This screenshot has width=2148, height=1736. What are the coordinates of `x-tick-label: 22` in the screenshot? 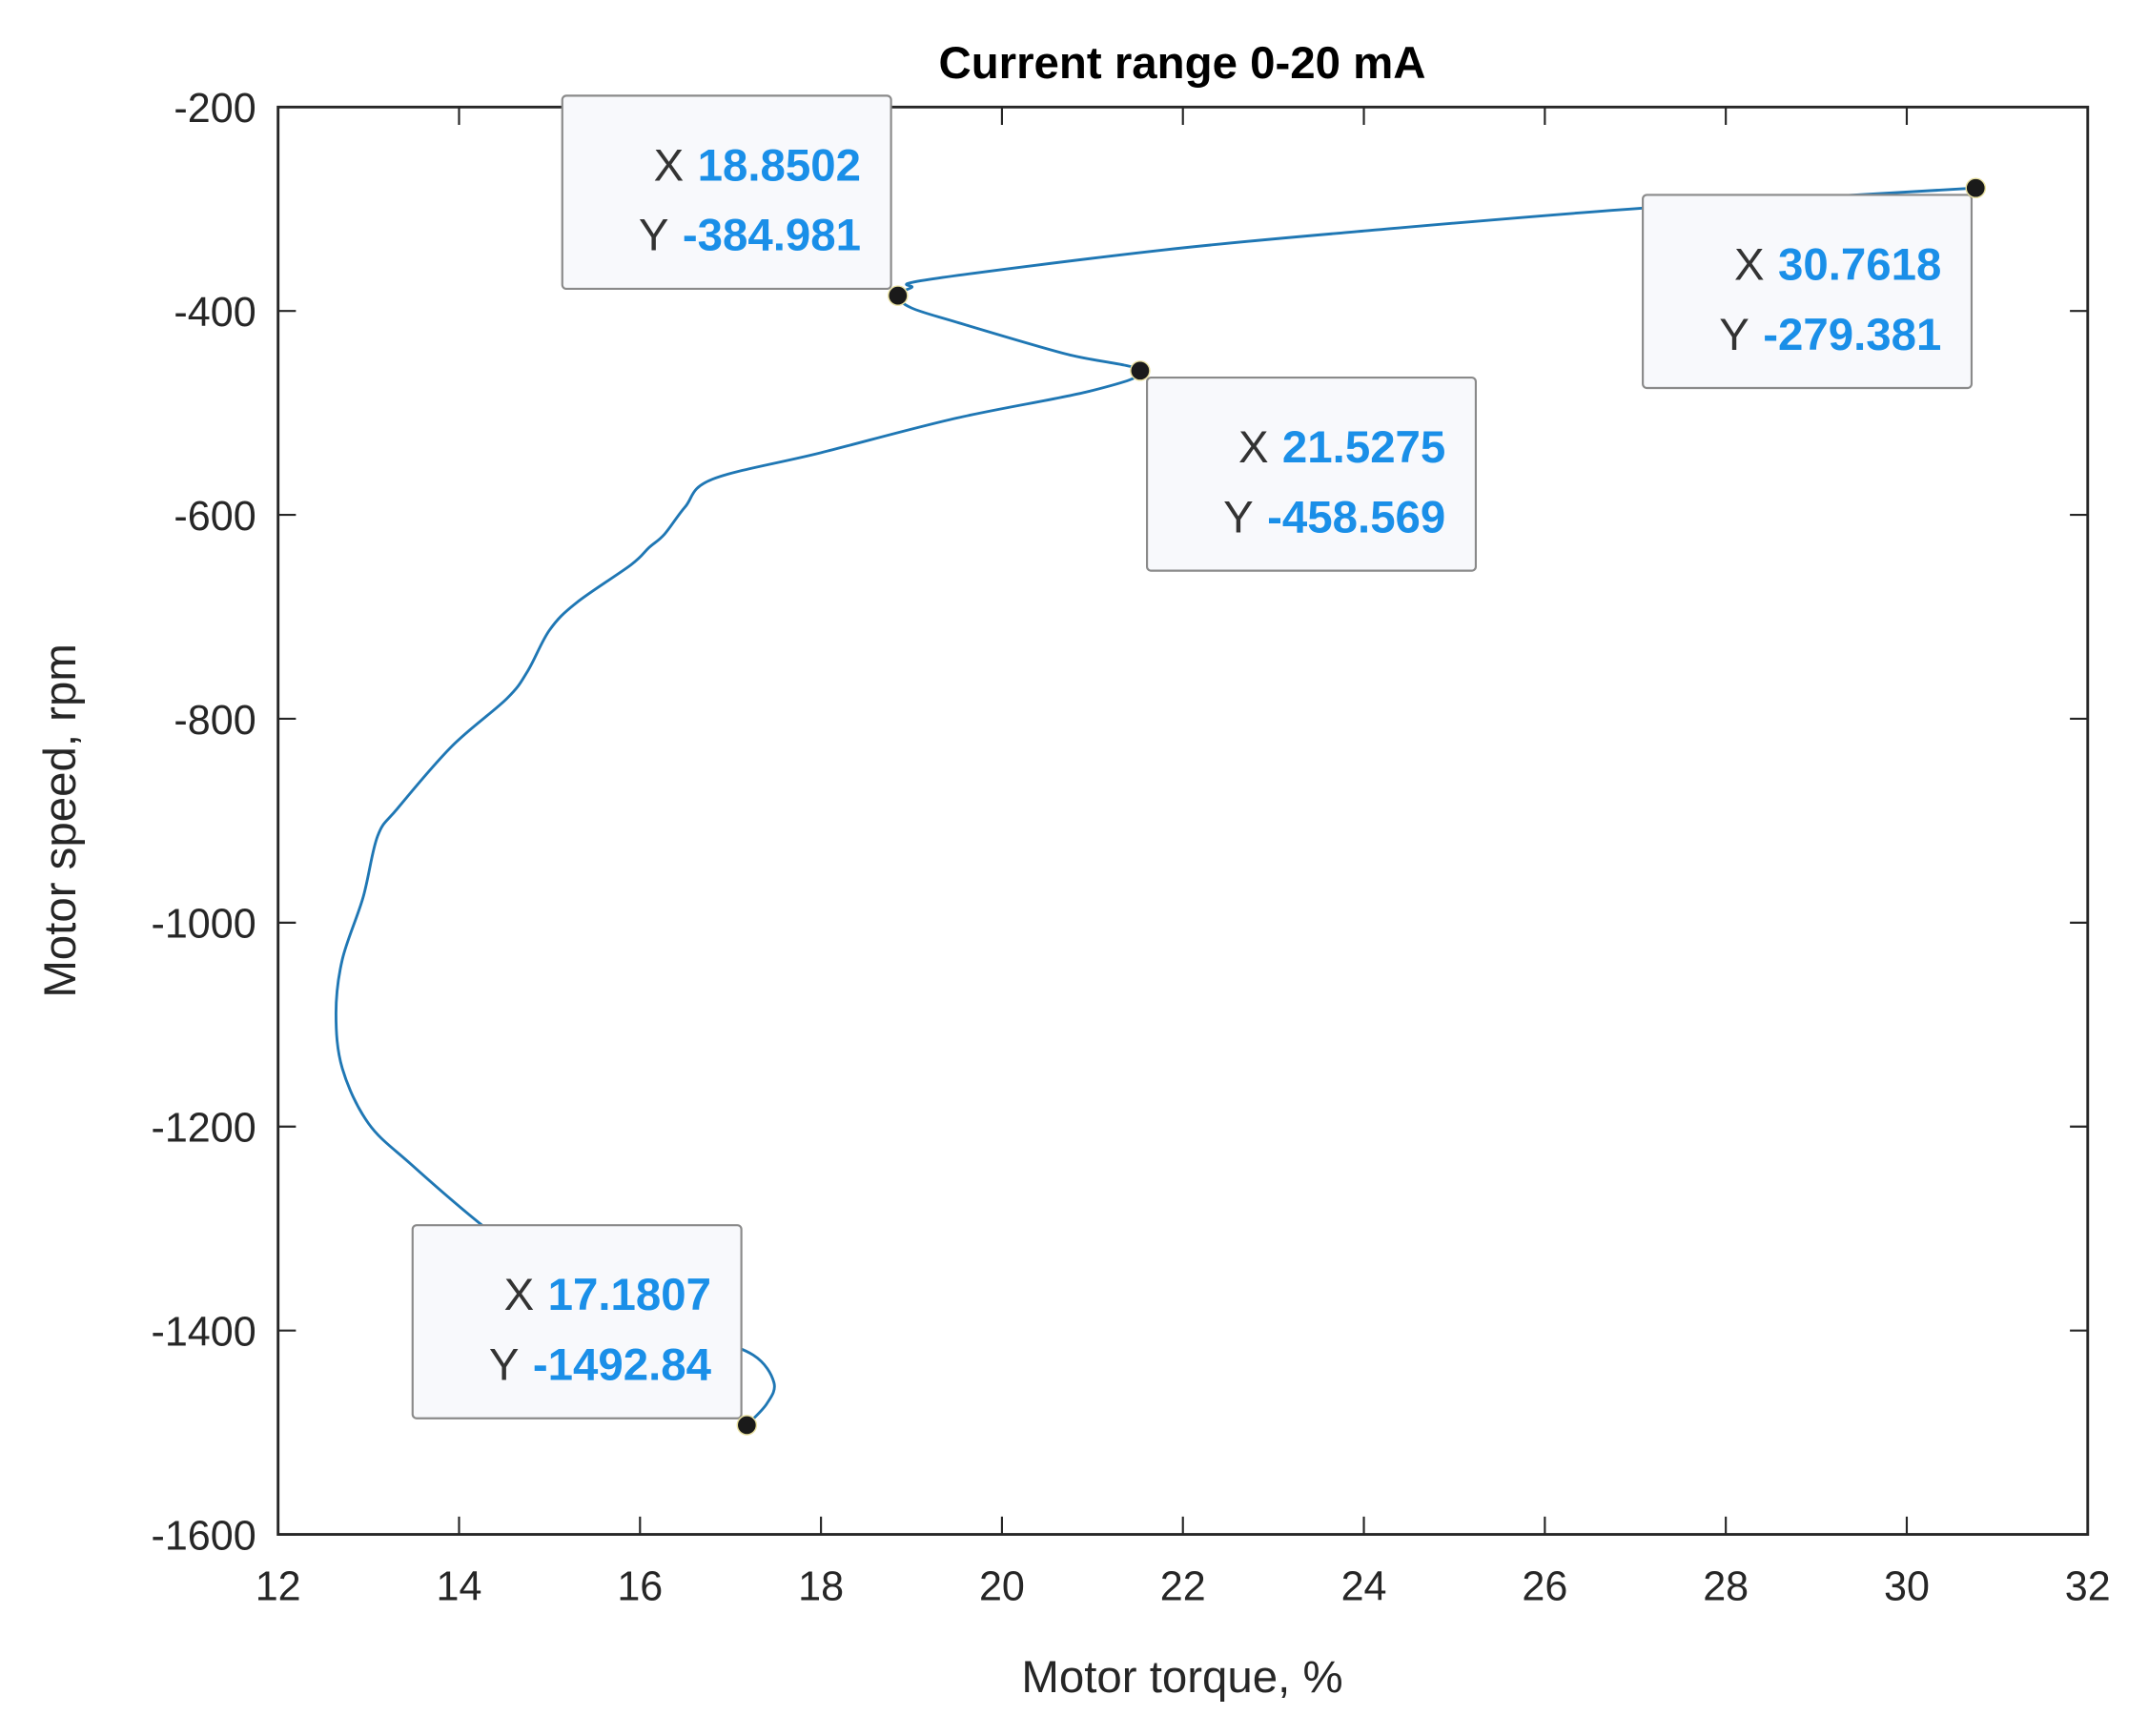 It's located at (1183, 1587).